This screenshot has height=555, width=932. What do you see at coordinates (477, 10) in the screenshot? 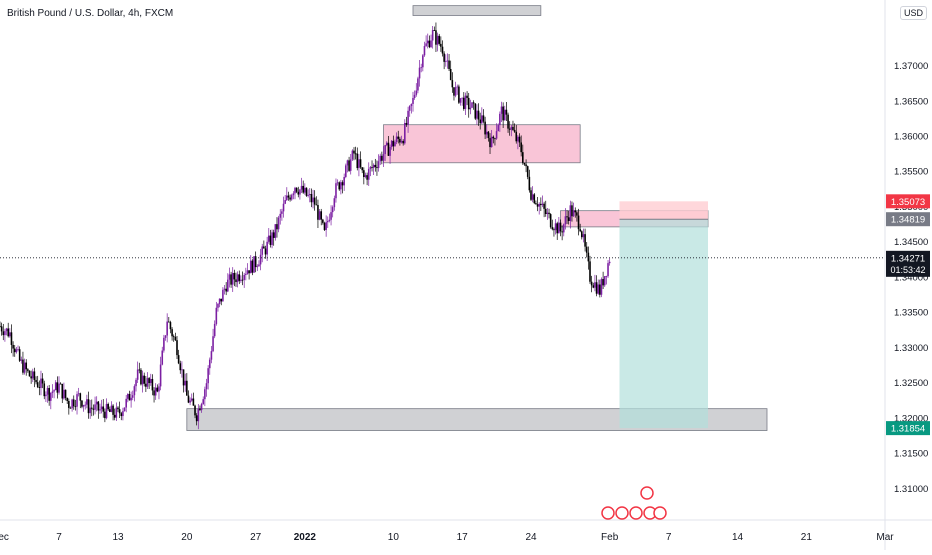
I see `zone-demand` at bounding box center [477, 10].